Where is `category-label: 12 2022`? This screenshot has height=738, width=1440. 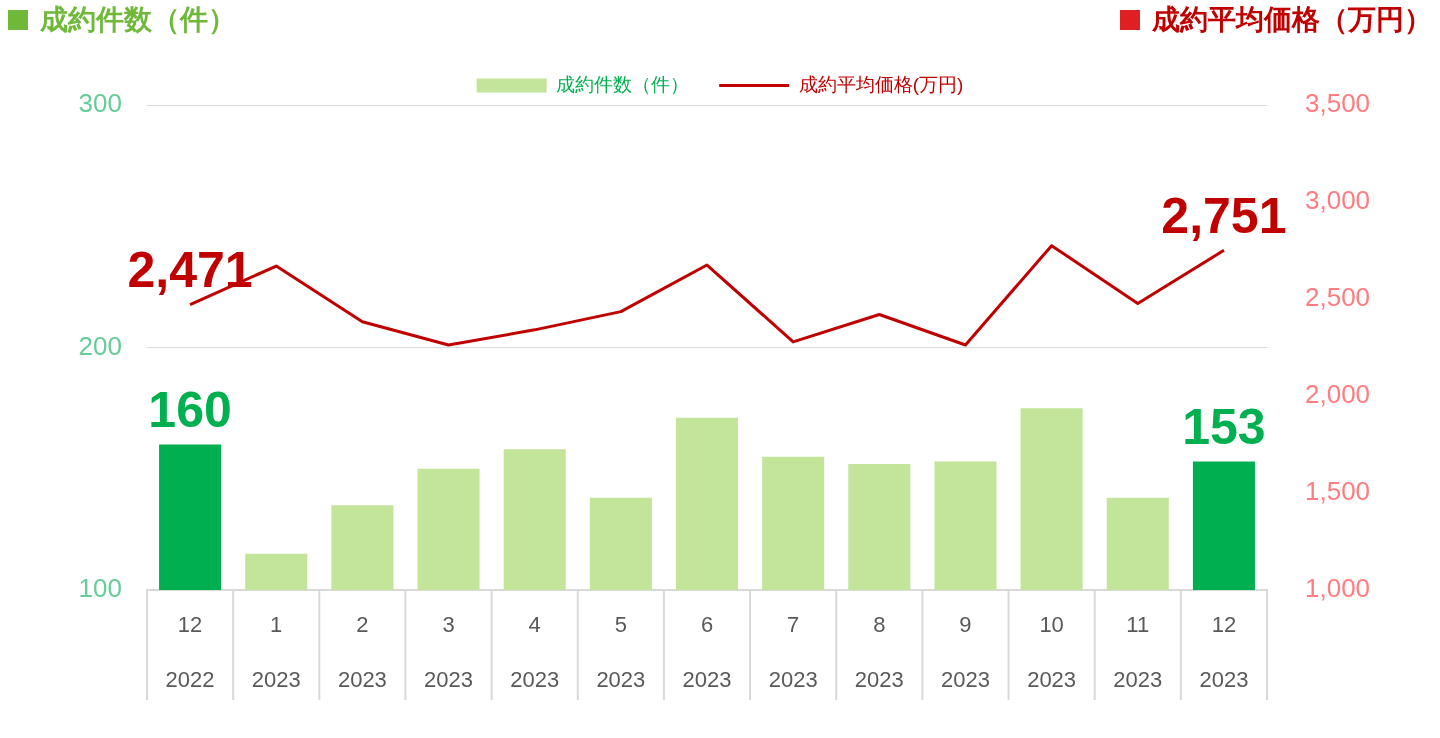 category-label: 12 2022 is located at coordinates (190, 651).